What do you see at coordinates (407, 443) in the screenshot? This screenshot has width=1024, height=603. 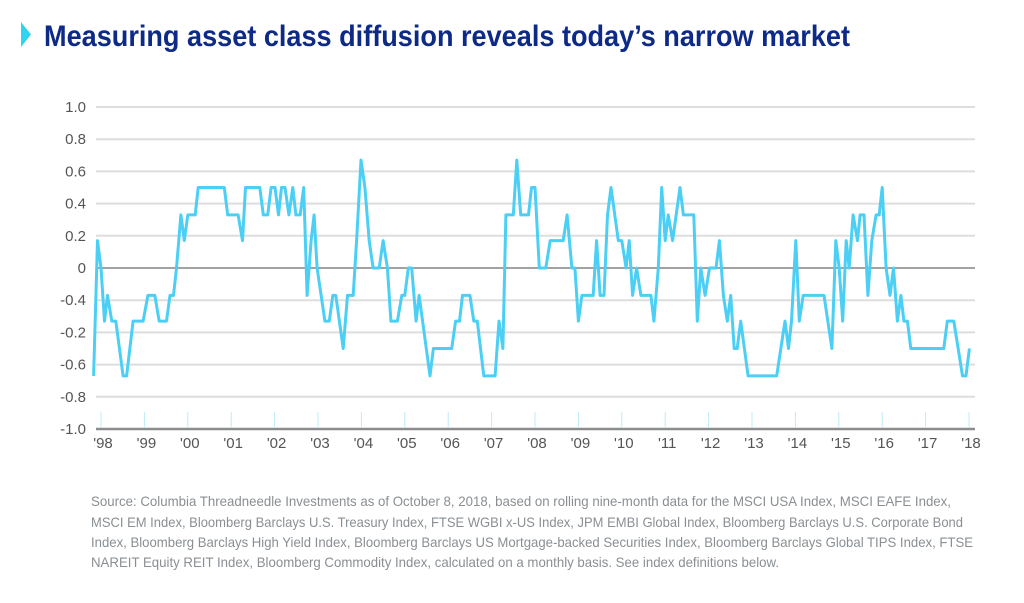 I see `x-tick-label: '05` at bounding box center [407, 443].